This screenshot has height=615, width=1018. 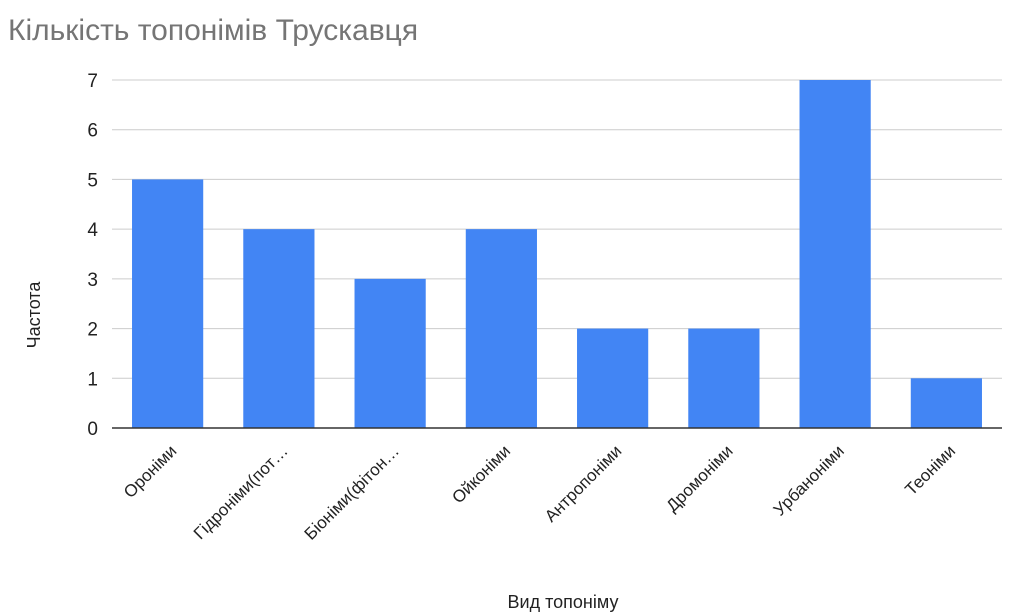 What do you see at coordinates (92, 230) in the screenshot?
I see `y-tick-label: 4` at bounding box center [92, 230].